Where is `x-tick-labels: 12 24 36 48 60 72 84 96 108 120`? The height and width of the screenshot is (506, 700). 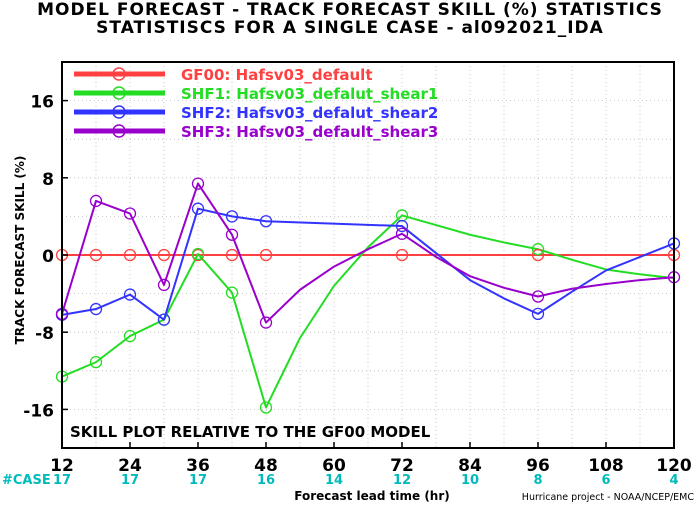 x-tick-labels: 12 24 36 48 60 72 84 96 108 120 is located at coordinates (371, 459).